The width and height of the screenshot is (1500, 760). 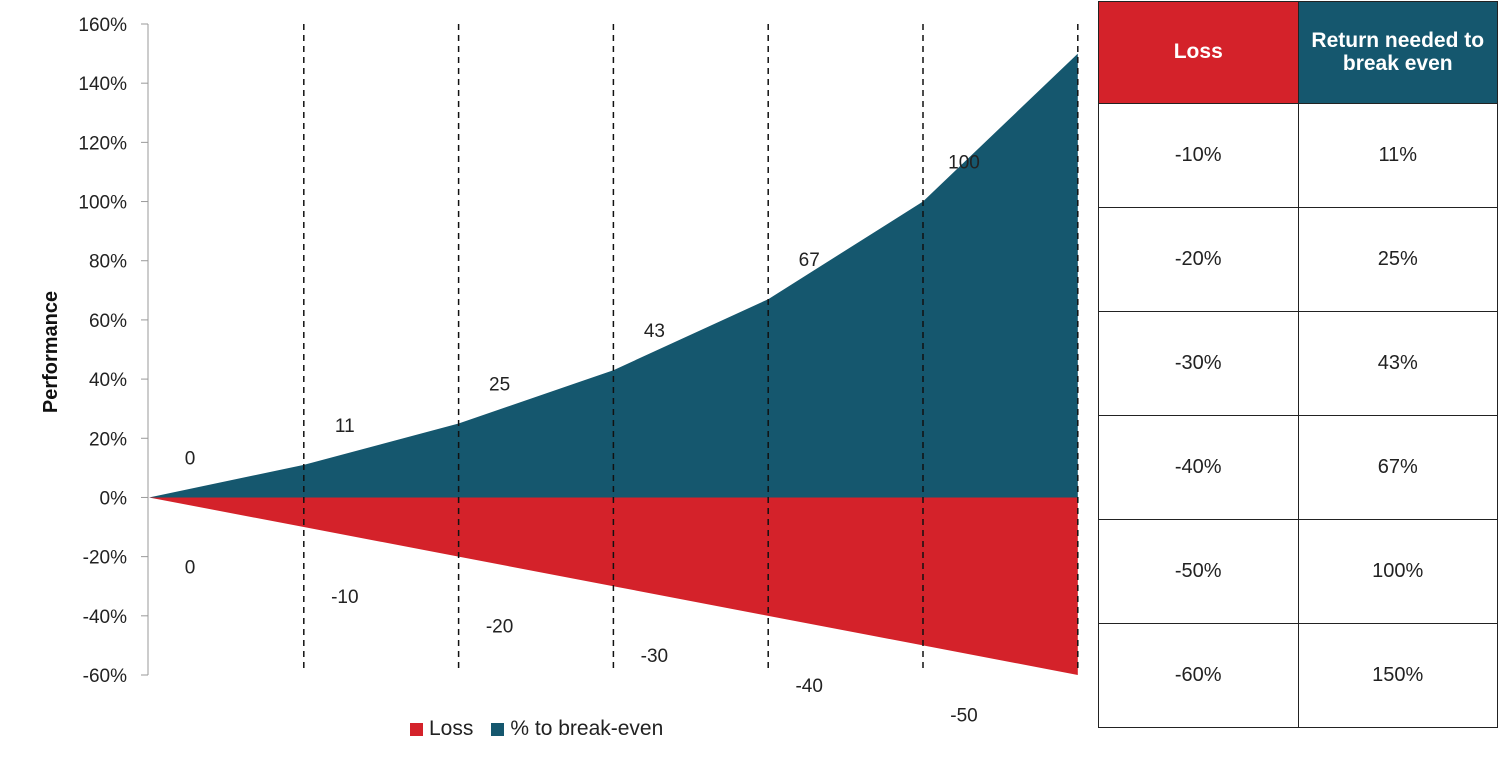 I want to click on legend-item-loss: Loss, so click(x=441, y=729).